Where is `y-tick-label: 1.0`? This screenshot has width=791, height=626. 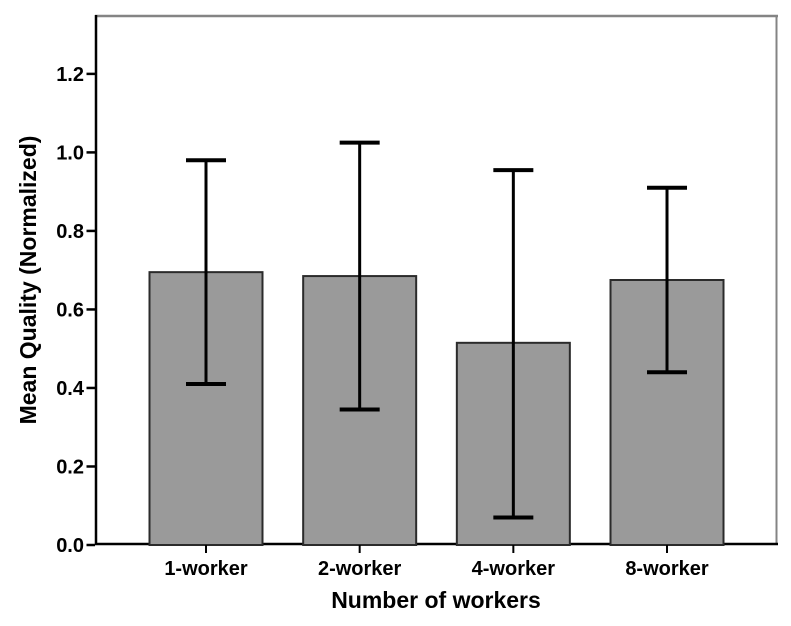
y-tick-label: 1.0 is located at coordinates (70, 153).